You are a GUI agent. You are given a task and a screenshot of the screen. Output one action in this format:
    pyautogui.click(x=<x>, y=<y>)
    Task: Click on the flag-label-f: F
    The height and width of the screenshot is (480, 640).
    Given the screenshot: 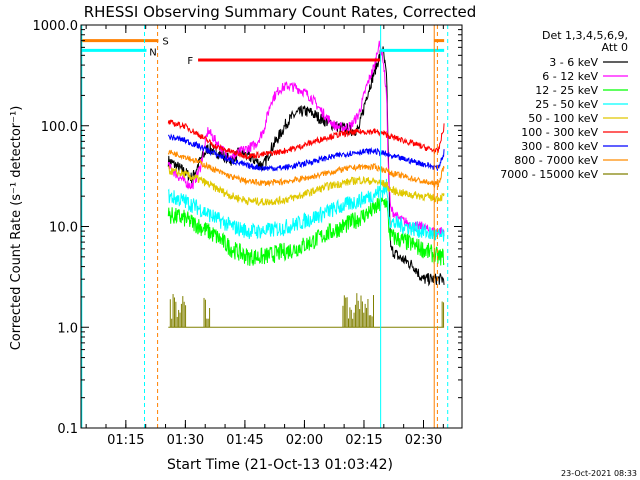 What is the action you would take?
    pyautogui.click(x=190, y=61)
    